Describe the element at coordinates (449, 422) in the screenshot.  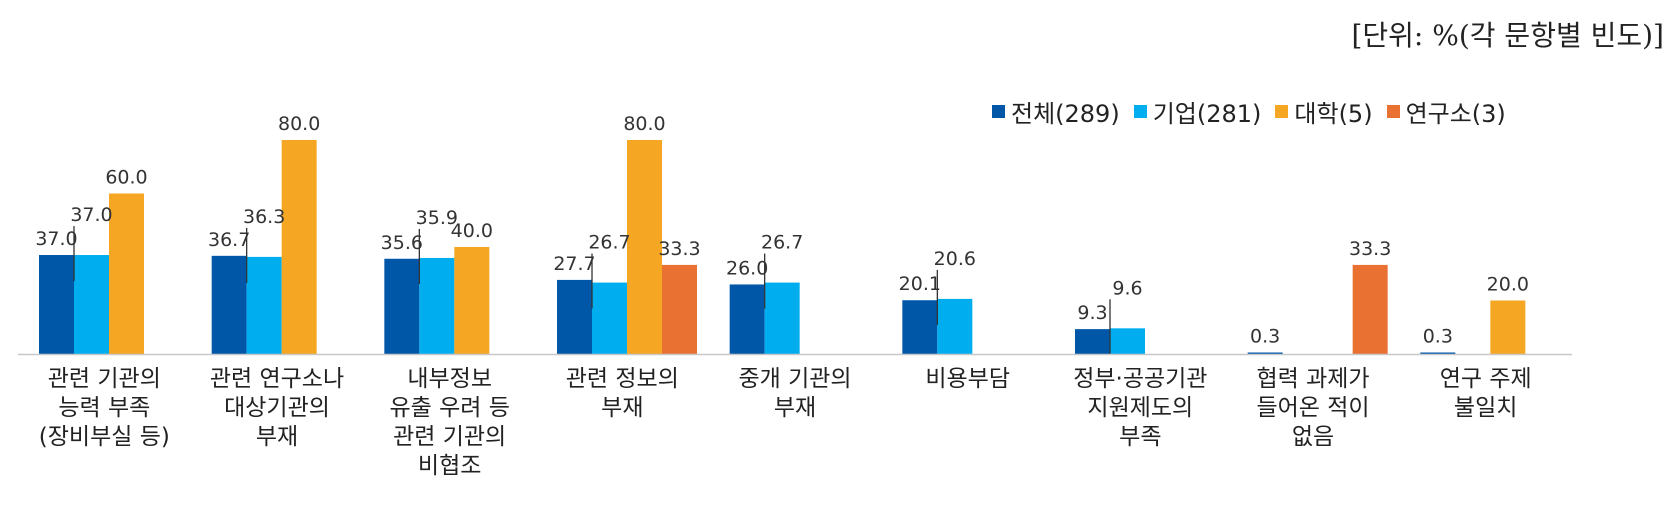
I see `category-label: 내부정보 유출 우려 등 관련 기관의 비협조` at that location.